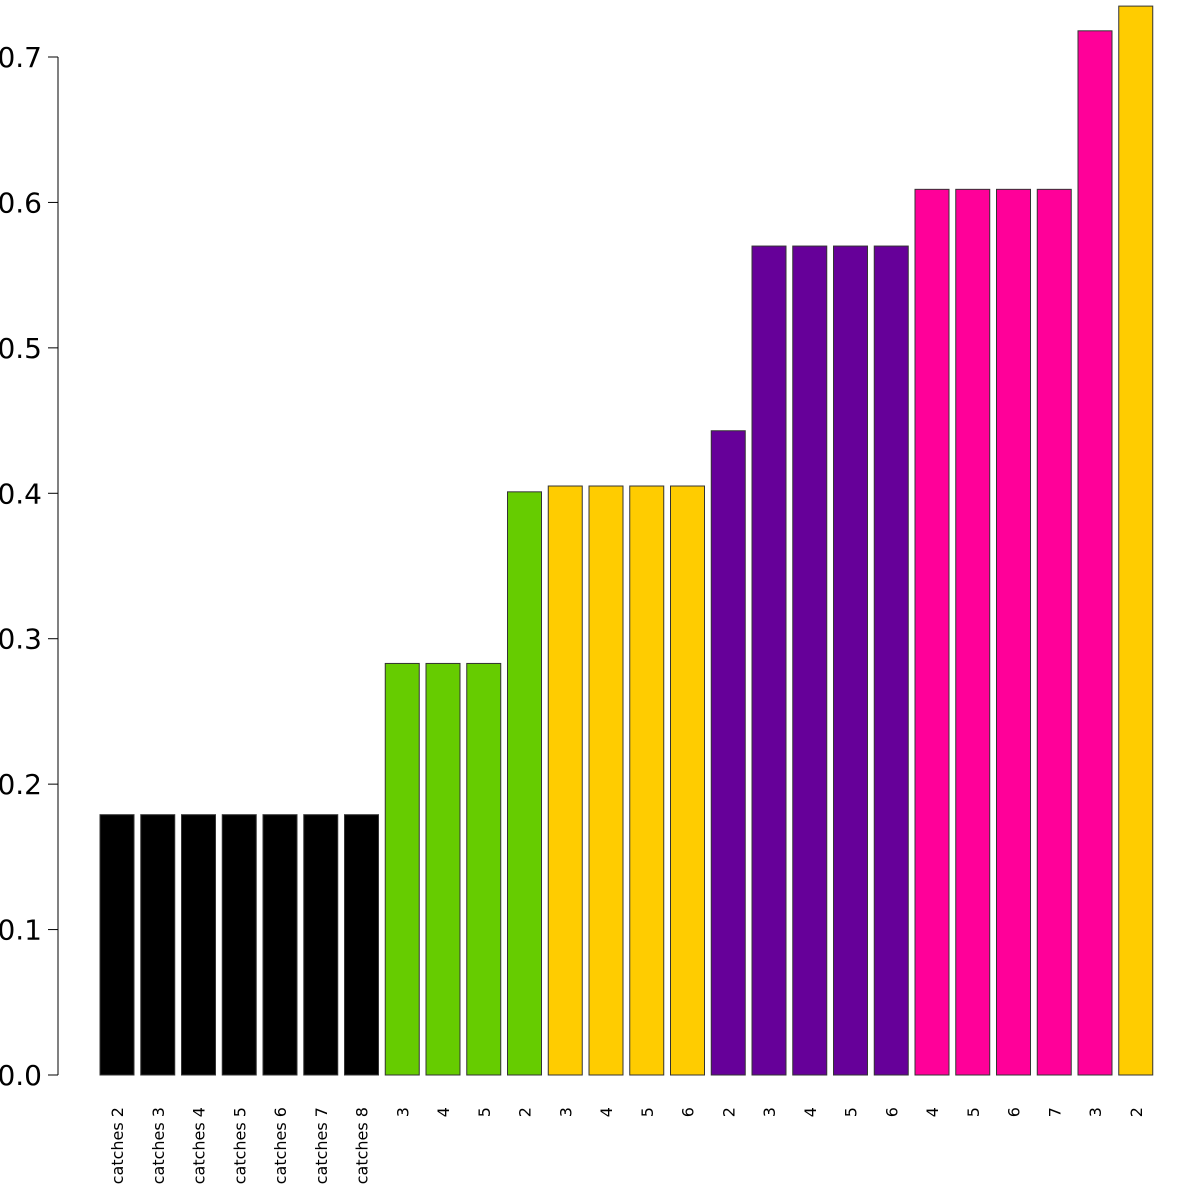 The image size is (1200, 1200). What do you see at coordinates (21, 1075) in the screenshot?
I see `y-tick-label: 0.0` at bounding box center [21, 1075].